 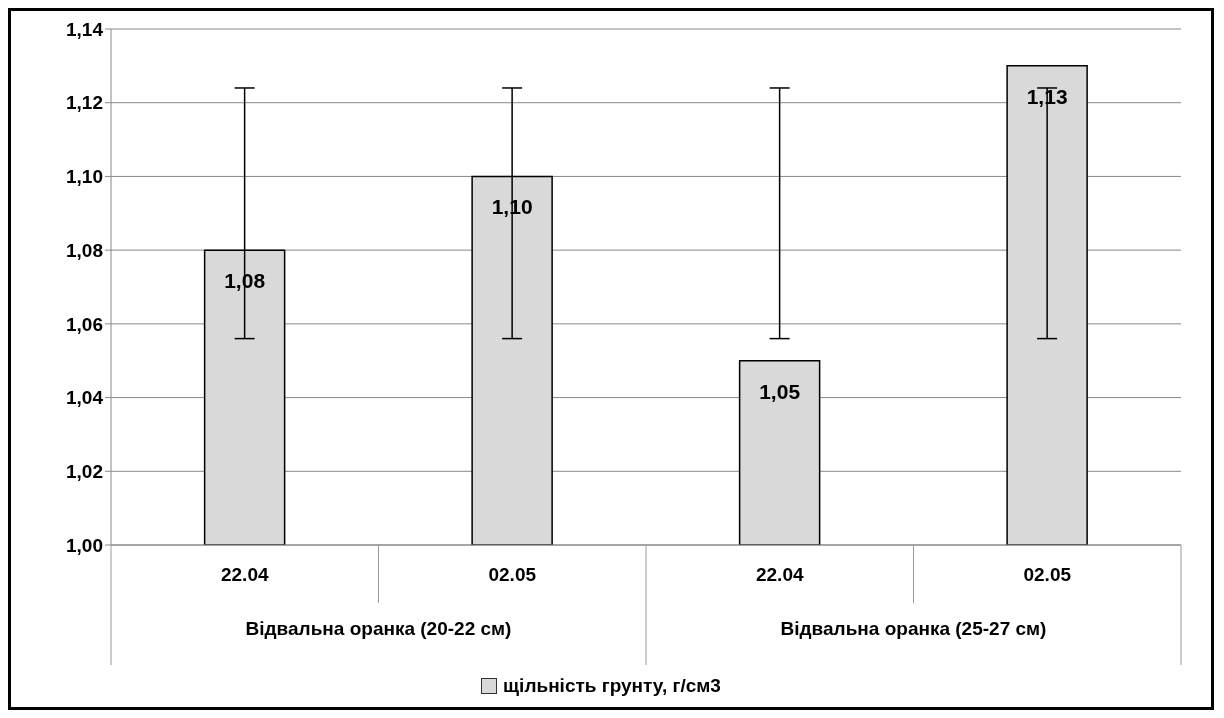 I want to click on y-tick-label: 1,06, so click(x=84, y=324).